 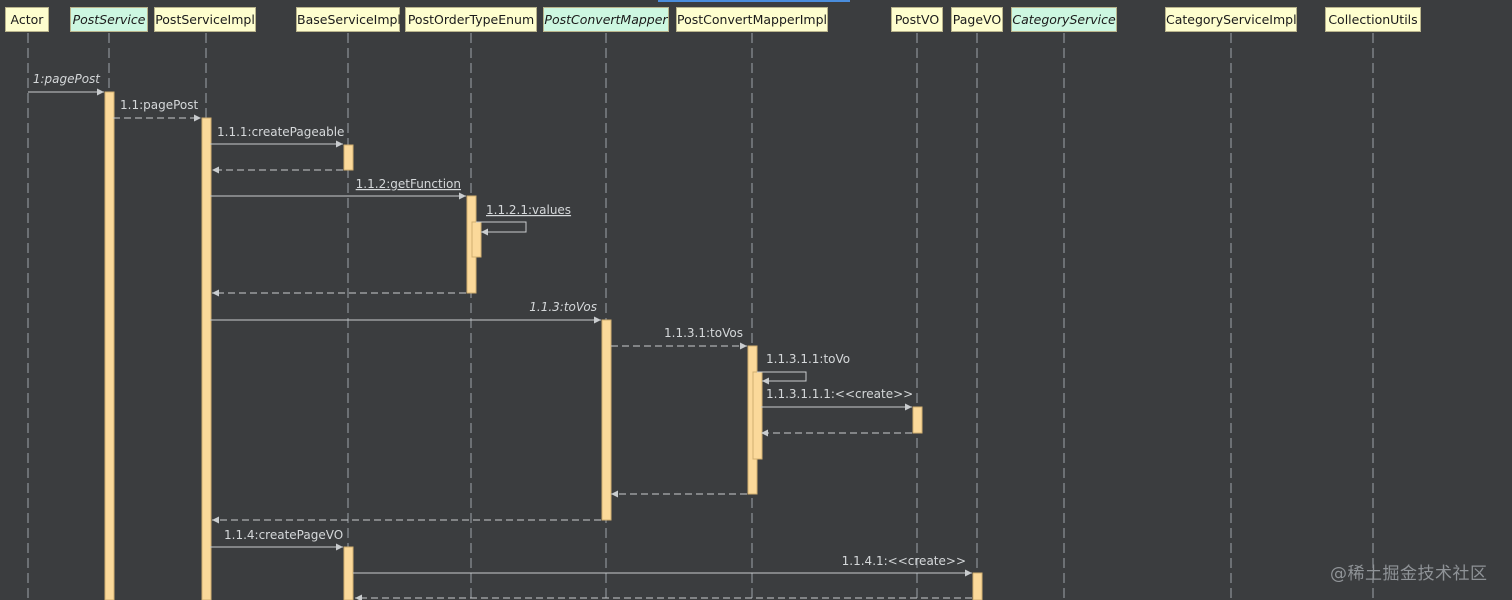 I want to click on participant-postserviceimpl: PostServiceImpl, so click(x=205, y=19).